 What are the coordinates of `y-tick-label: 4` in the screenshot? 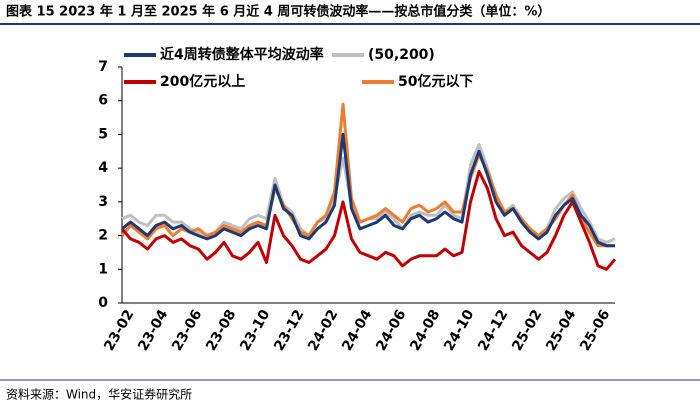 It's located at (103, 168).